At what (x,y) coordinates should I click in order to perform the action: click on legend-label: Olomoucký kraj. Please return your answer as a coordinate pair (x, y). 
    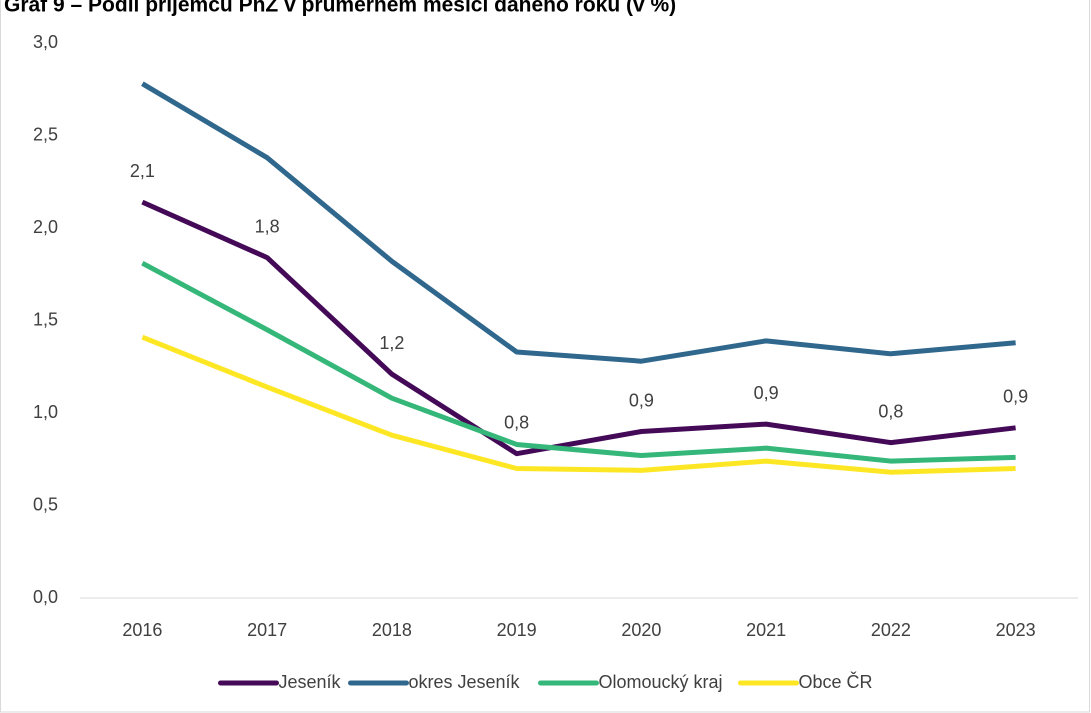
    Looking at the image, I should click on (661, 682).